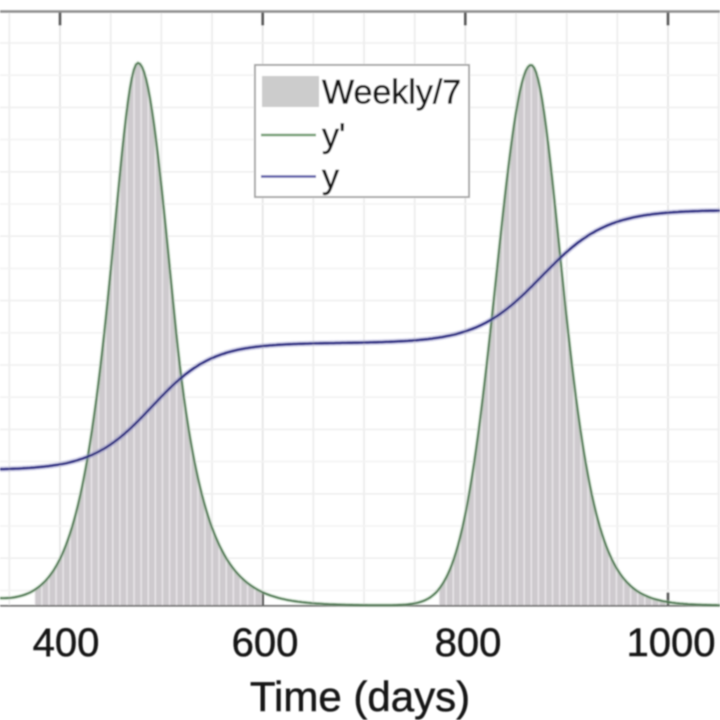 This screenshot has width=720, height=720. Describe the element at coordinates (265, 643) in the screenshot. I see `svg-text: 600` at that location.